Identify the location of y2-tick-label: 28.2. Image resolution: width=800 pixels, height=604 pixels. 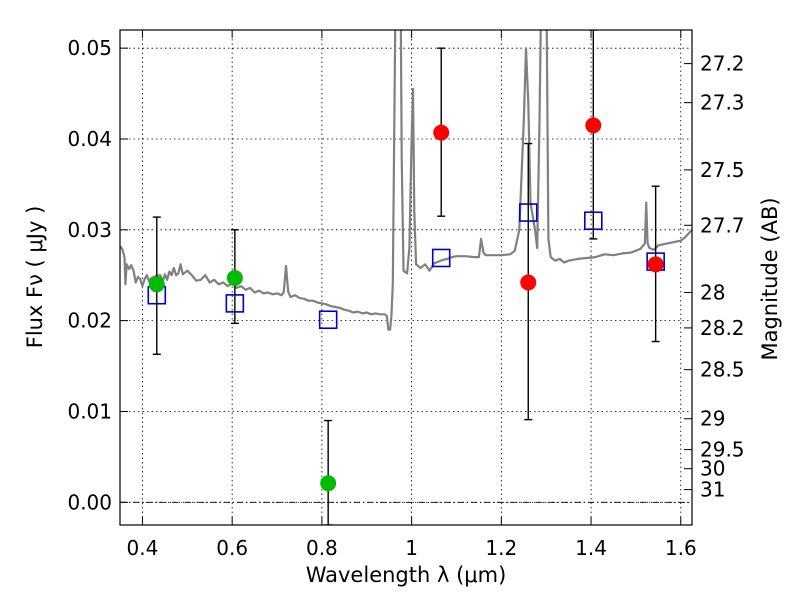
(722, 328).